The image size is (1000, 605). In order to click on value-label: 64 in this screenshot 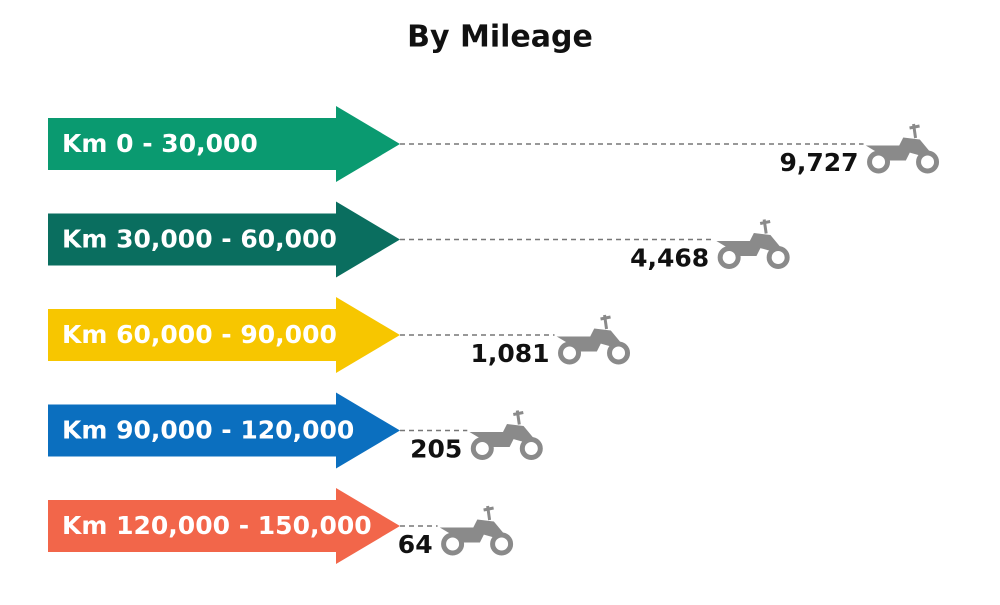, I will do `click(415, 544)`.